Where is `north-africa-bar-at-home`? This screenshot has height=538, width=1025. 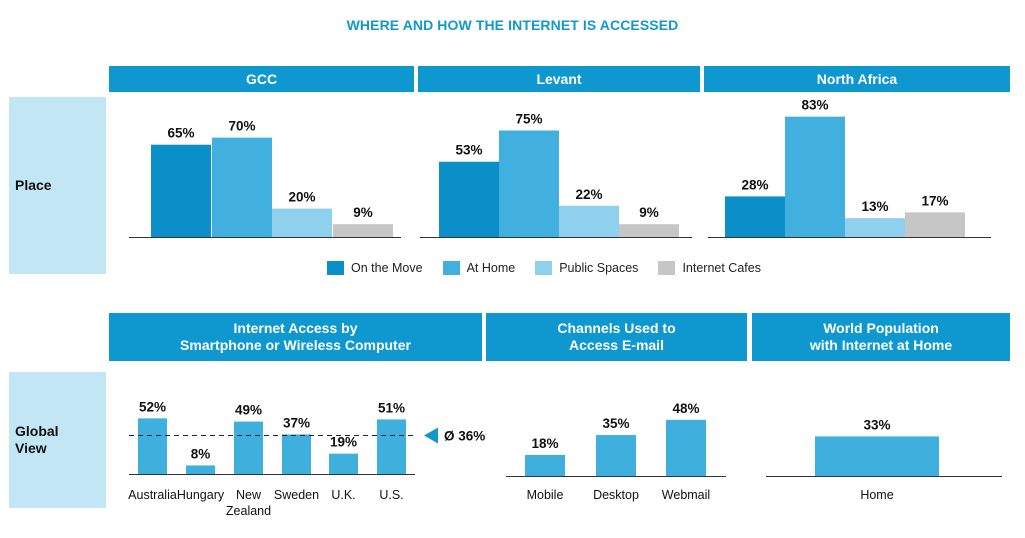 north-africa-bar-at-home is located at coordinates (815, 176).